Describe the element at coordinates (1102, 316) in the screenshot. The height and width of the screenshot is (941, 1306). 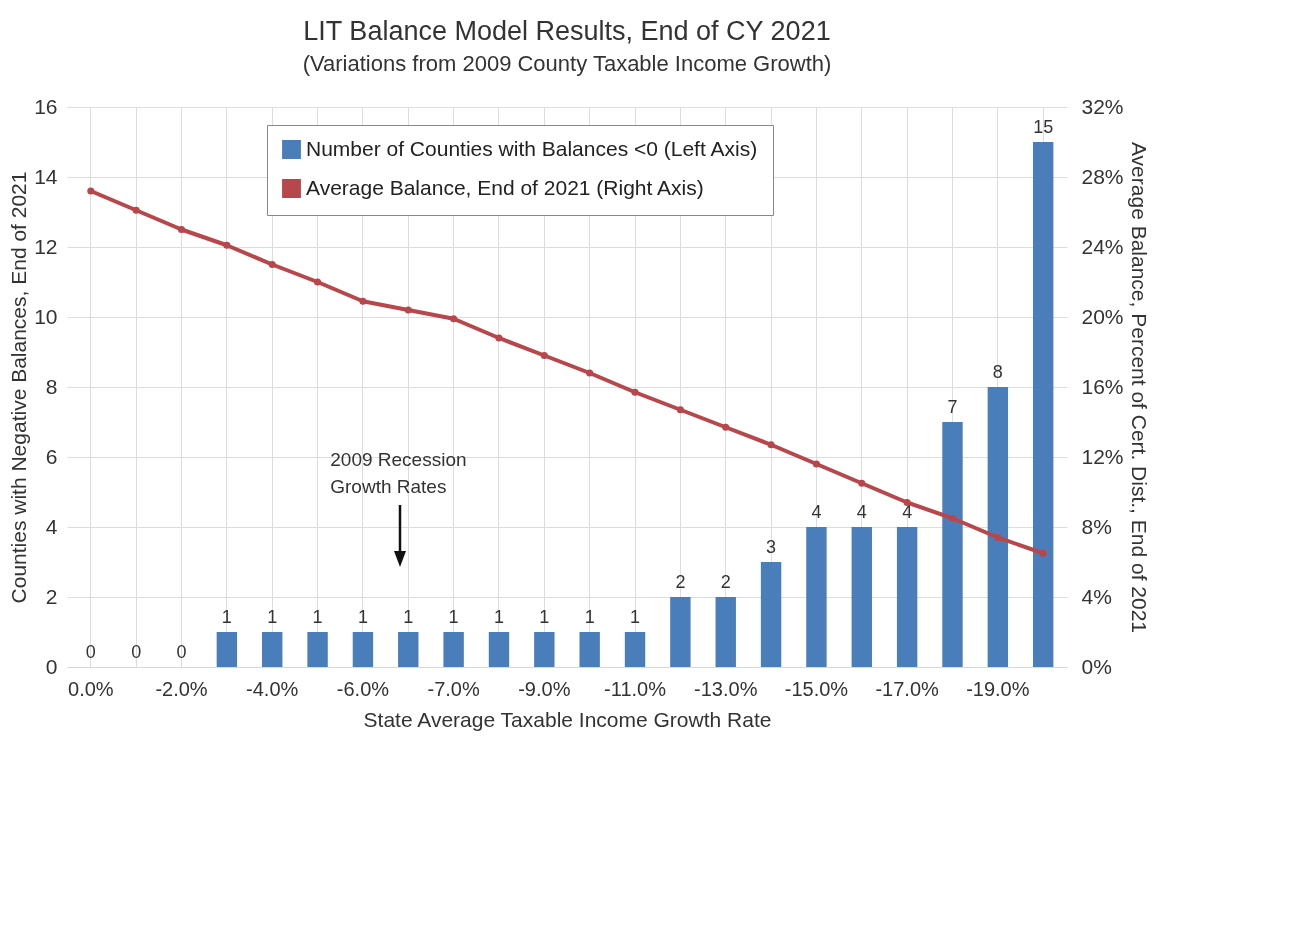
I see `y2-tick-label: 20%` at that location.